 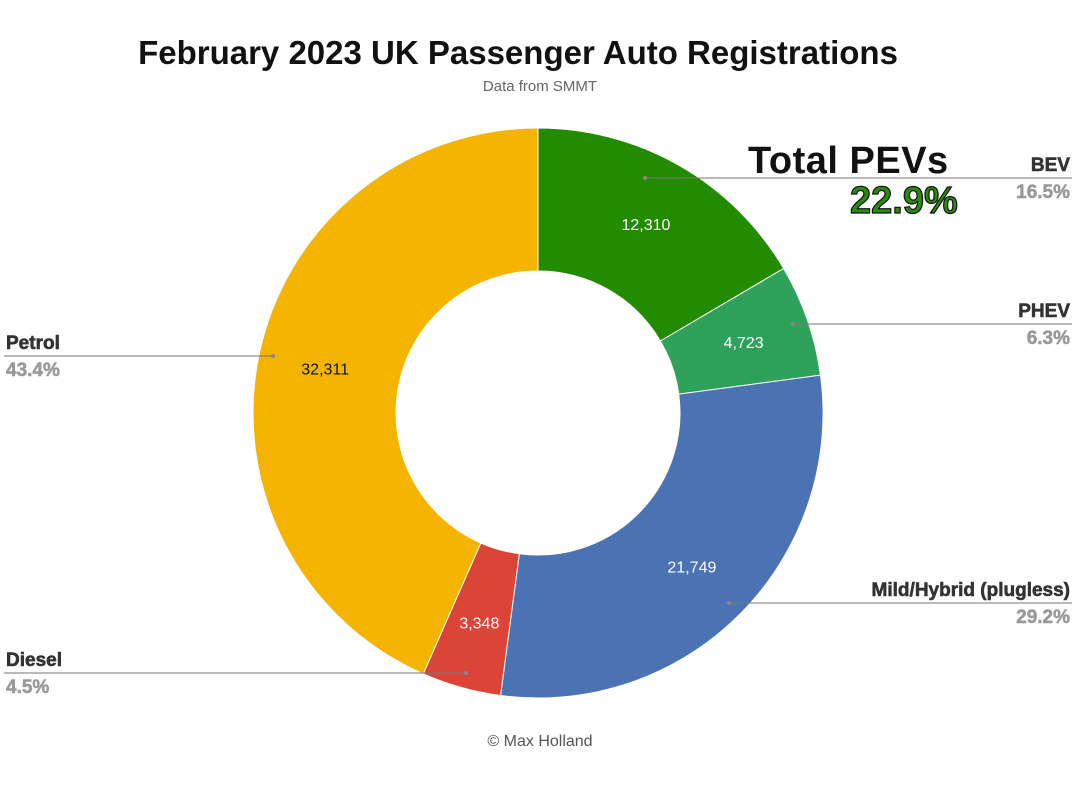 What do you see at coordinates (645, 178) in the screenshot?
I see `callout-dot-bev` at bounding box center [645, 178].